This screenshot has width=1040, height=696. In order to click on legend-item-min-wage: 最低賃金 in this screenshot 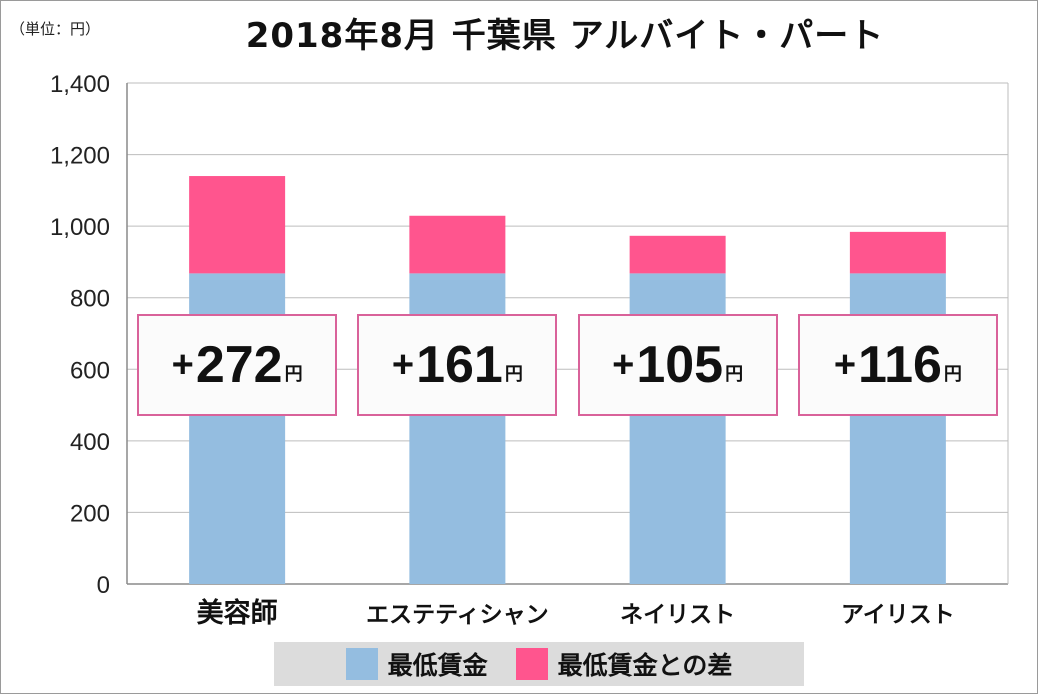, I will do `click(416, 664)`.